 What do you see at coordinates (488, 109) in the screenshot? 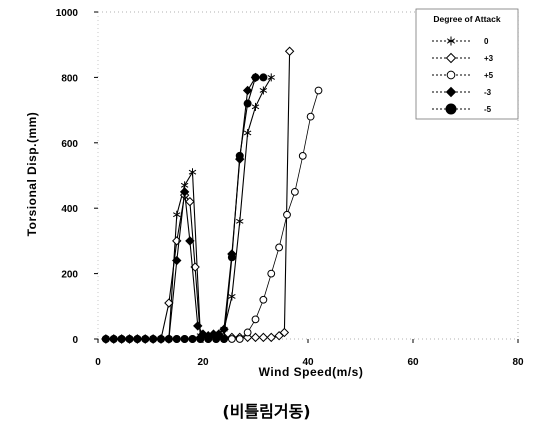
I see `legend-label: -5` at bounding box center [488, 109].